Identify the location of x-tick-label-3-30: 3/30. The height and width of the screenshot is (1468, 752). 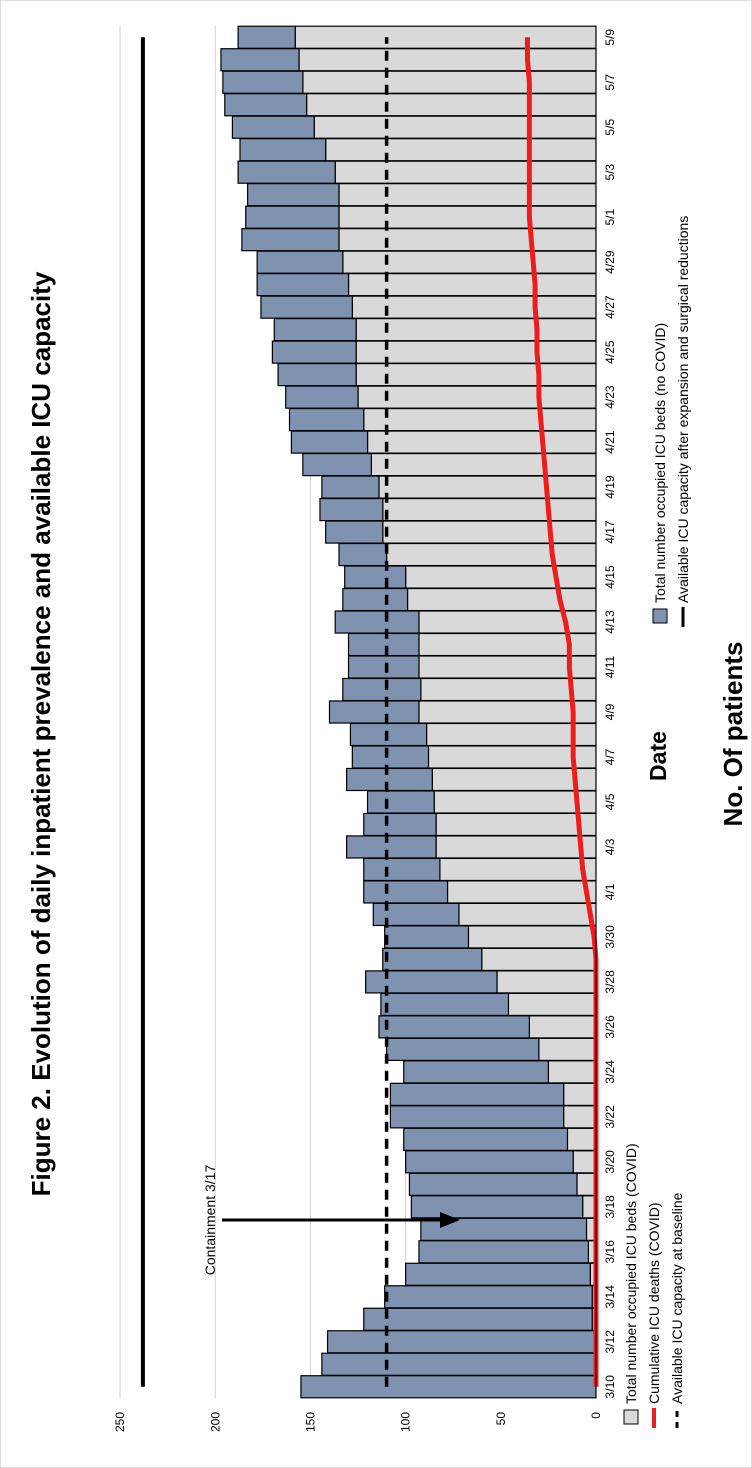
(610, 937).